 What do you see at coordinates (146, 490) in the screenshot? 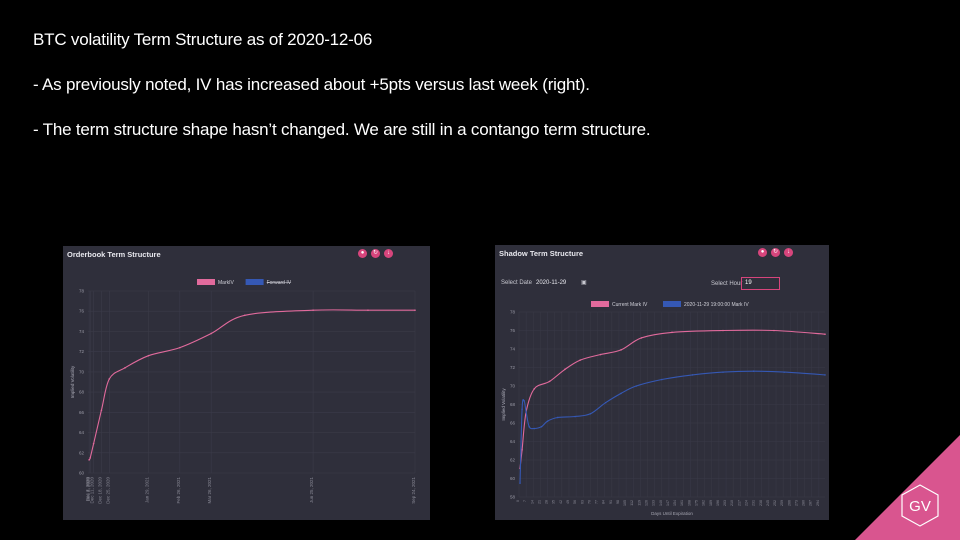
I see `x-tick-label: Jan 29, 2021` at bounding box center [146, 490].